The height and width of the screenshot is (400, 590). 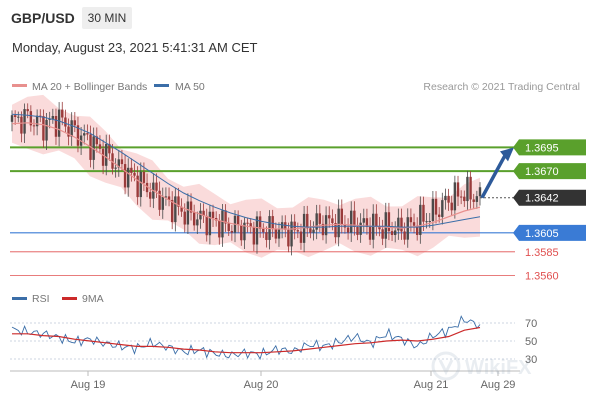 What do you see at coordinates (549, 232) in the screenshot?
I see `level-tag-3: 1.3605` at bounding box center [549, 232].